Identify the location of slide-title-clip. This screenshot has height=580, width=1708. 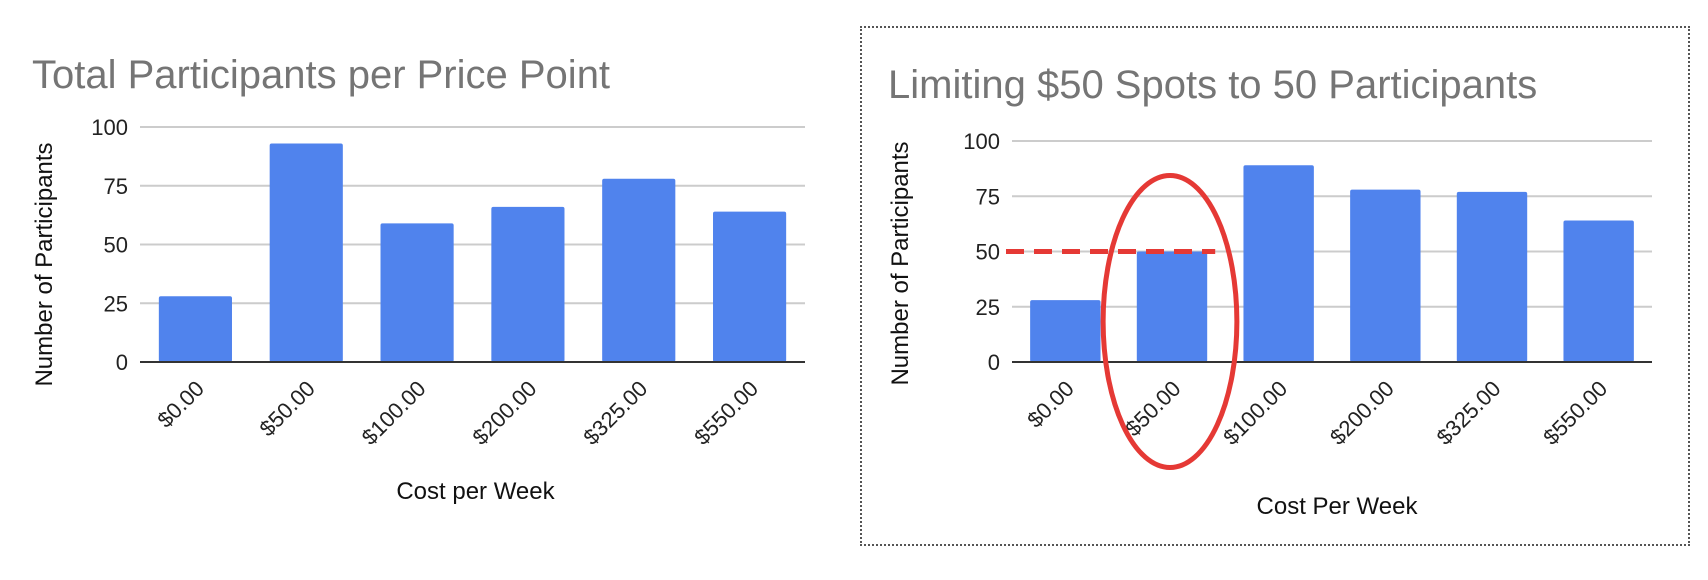
(854, 6).